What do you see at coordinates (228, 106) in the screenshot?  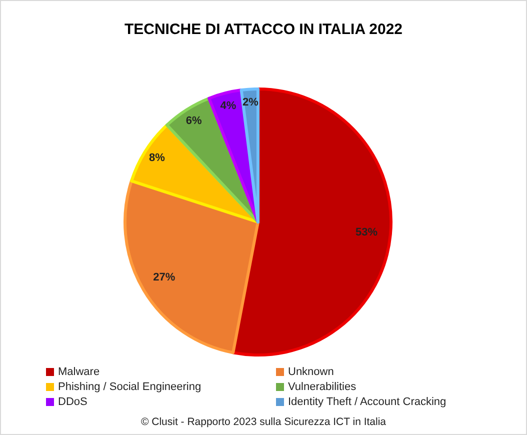 I see `data-label: 4%` at bounding box center [228, 106].